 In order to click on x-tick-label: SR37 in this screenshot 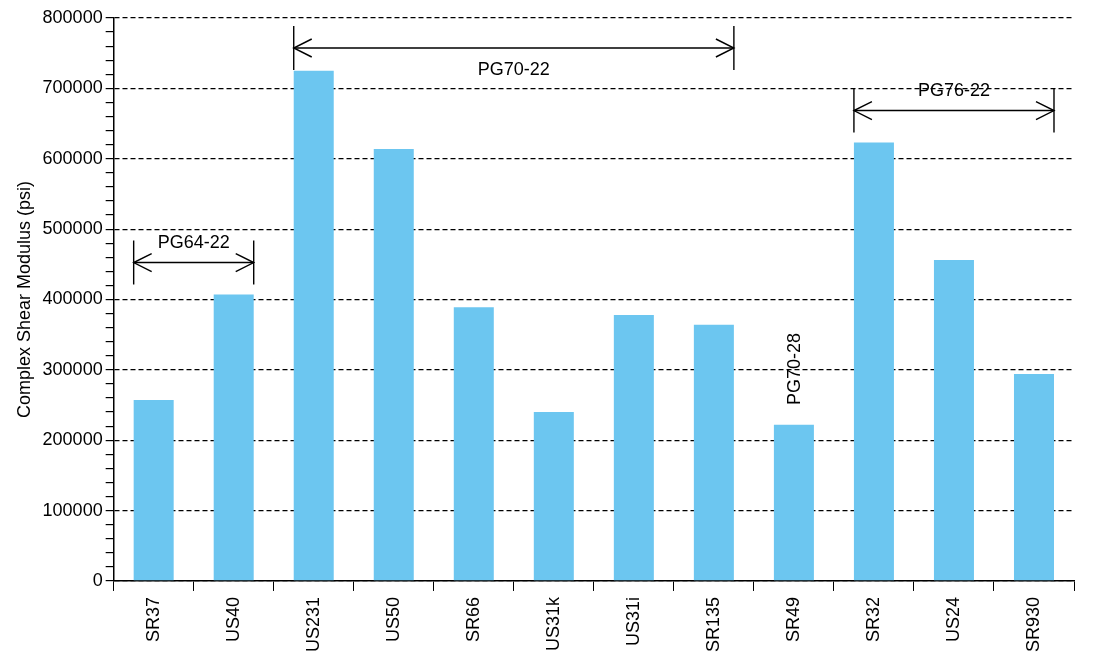, I will do `click(152, 619)`.